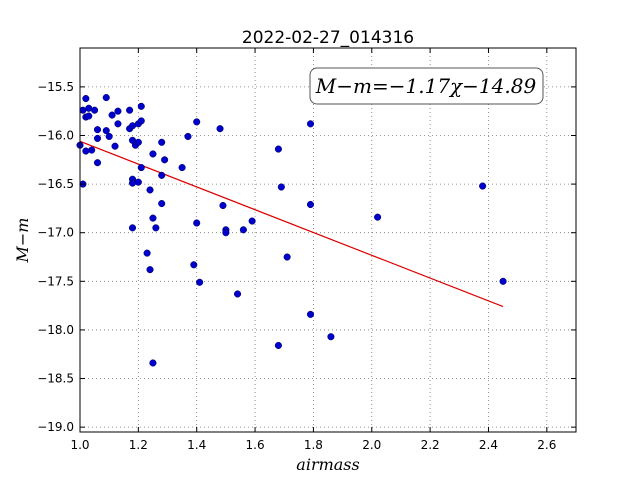  I want to click on x-tick-label: 1.8, so click(313, 445).